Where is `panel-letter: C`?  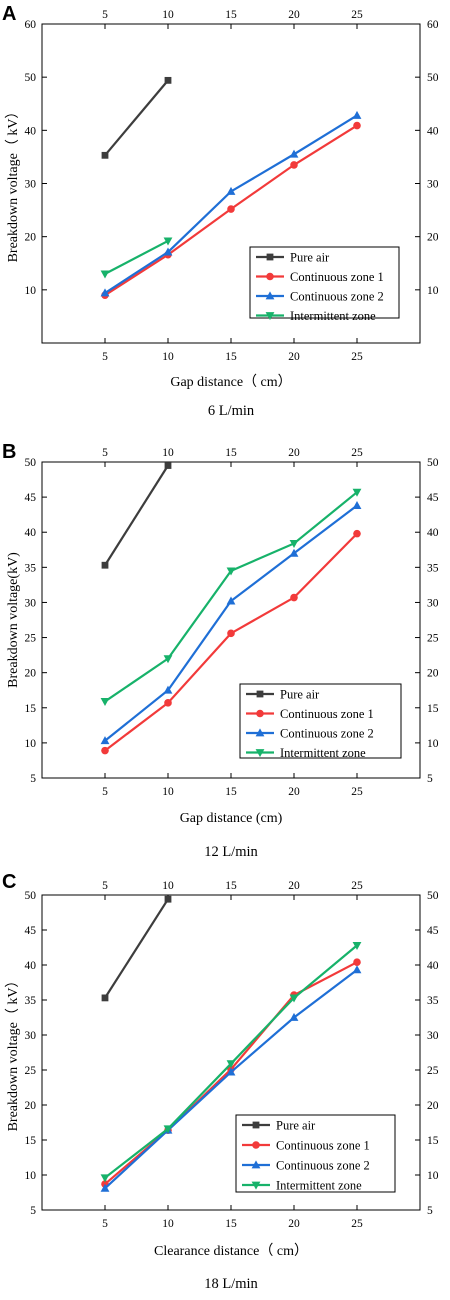 panel-letter: C is located at coordinates (9, 882).